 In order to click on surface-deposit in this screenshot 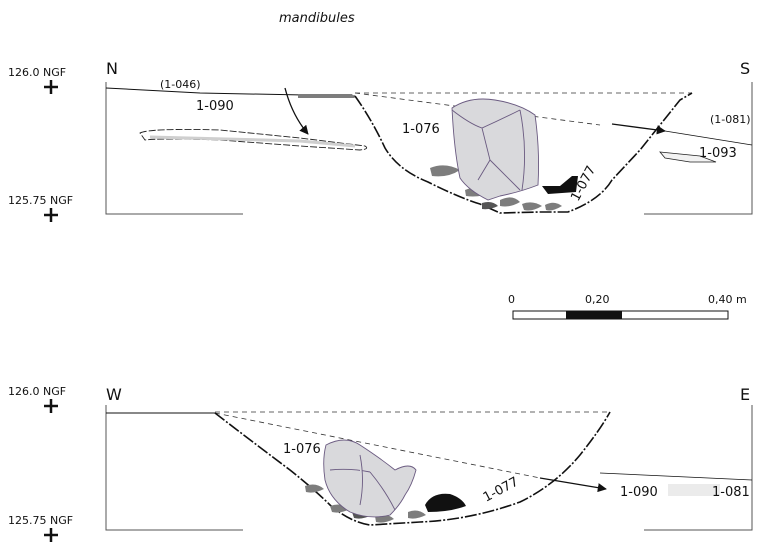, I will do `click(326, 96)`.